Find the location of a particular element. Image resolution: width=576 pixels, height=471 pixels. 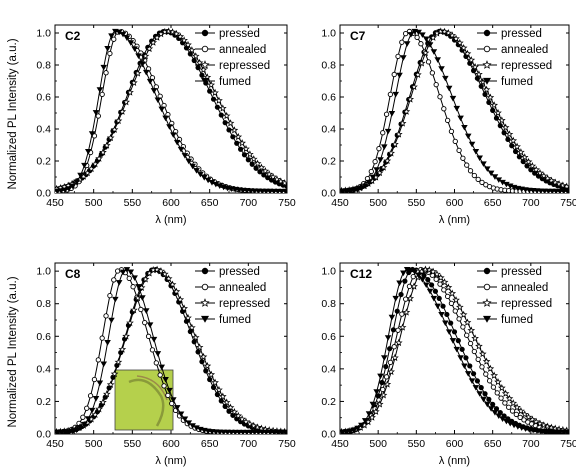

legend-label: repressed is located at coordinates (526, 66).